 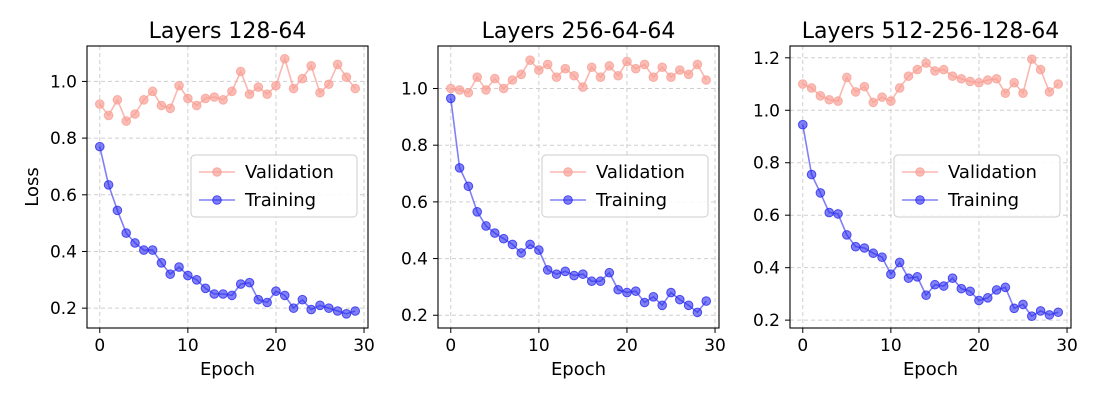 What do you see at coordinates (992, 172) in the screenshot?
I see `legend-label-validation: Validation` at bounding box center [992, 172].